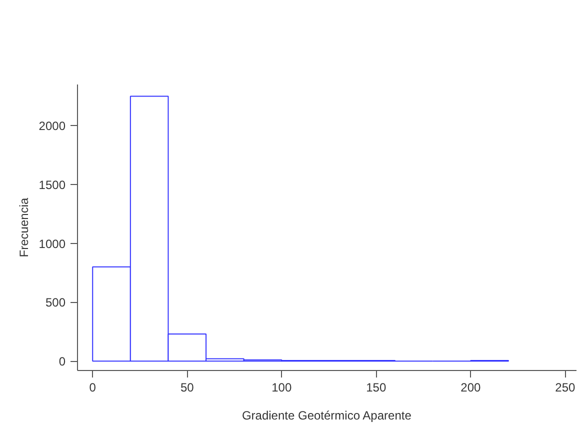 The height and width of the screenshot is (445, 578). I want to click on x-tick-label: 250, so click(565, 387).